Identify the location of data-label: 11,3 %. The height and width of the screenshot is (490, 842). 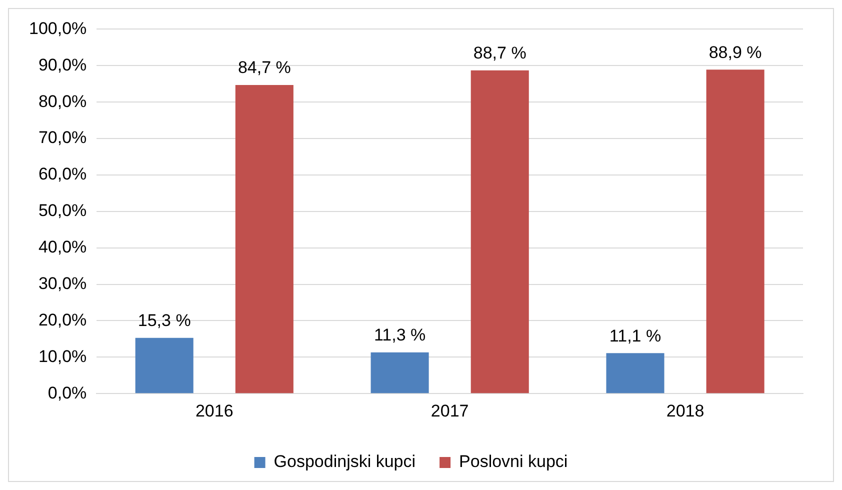
(400, 335).